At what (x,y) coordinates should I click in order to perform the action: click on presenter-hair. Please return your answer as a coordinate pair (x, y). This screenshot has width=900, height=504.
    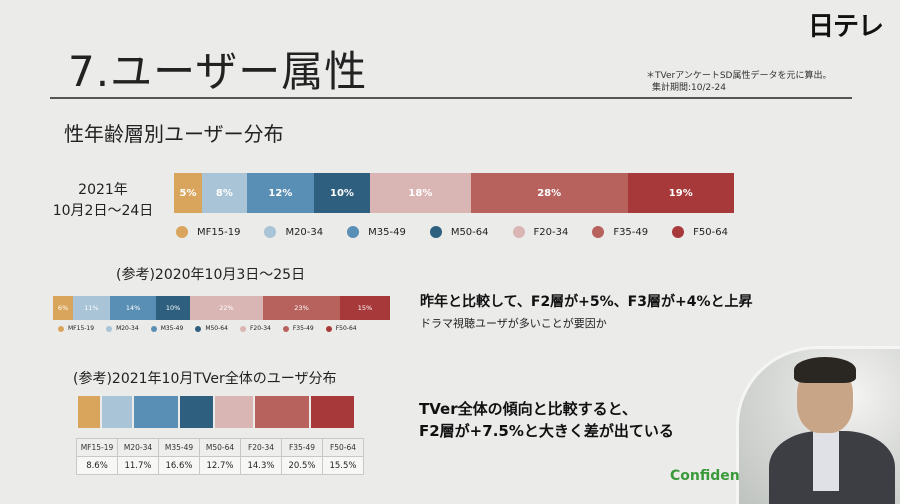
    Looking at the image, I should click on (825, 370).